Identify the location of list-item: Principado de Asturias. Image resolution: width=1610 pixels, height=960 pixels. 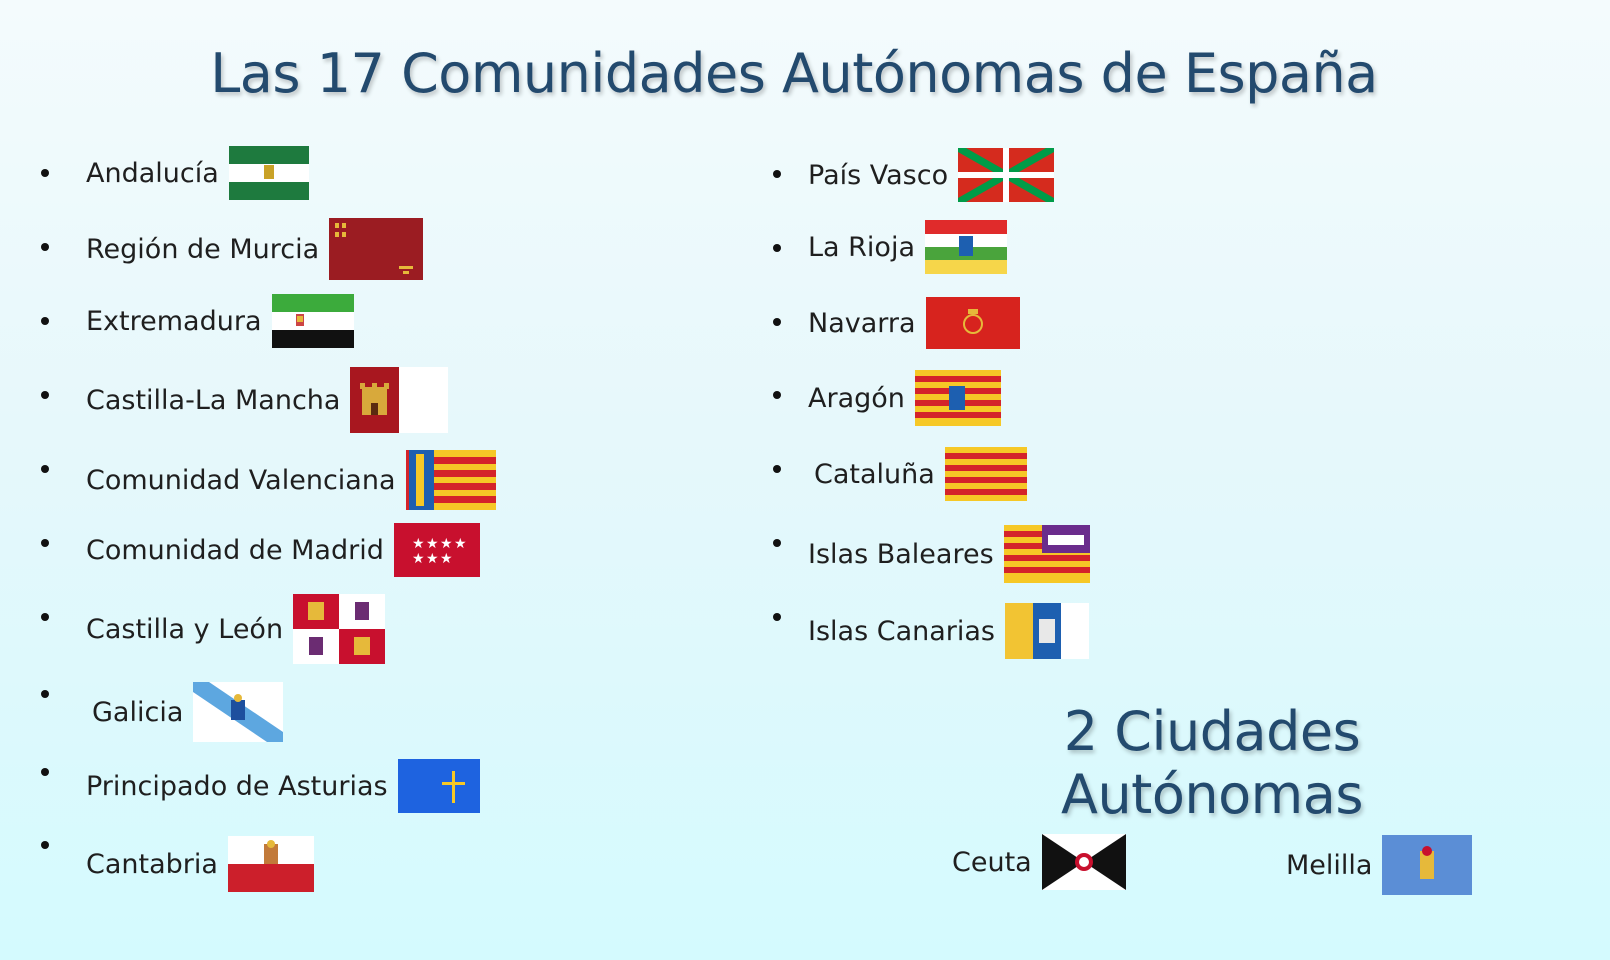
(283, 786).